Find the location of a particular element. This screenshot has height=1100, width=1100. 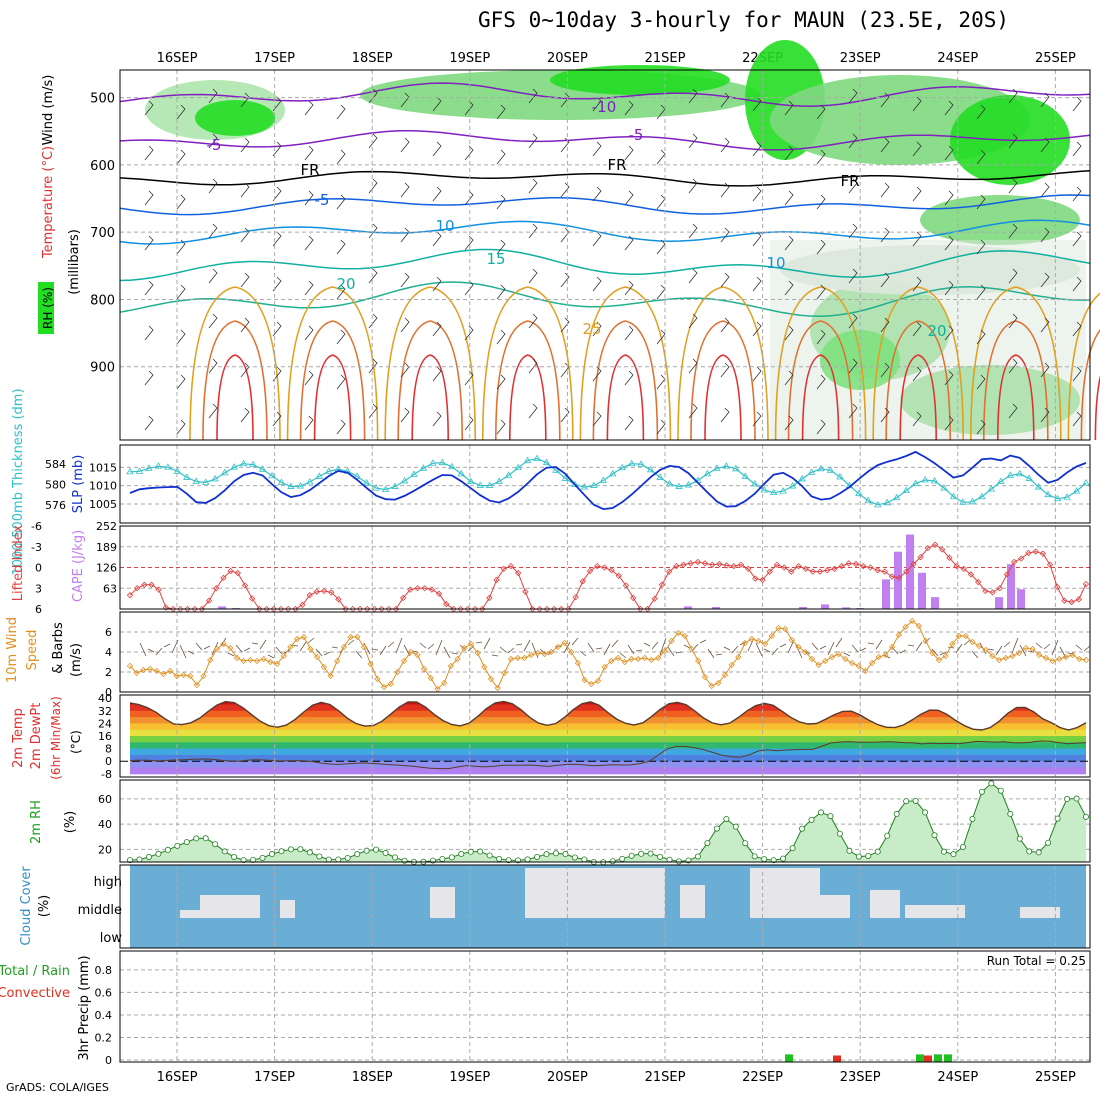

pressure-tick-label: 500 is located at coordinates (102, 99).